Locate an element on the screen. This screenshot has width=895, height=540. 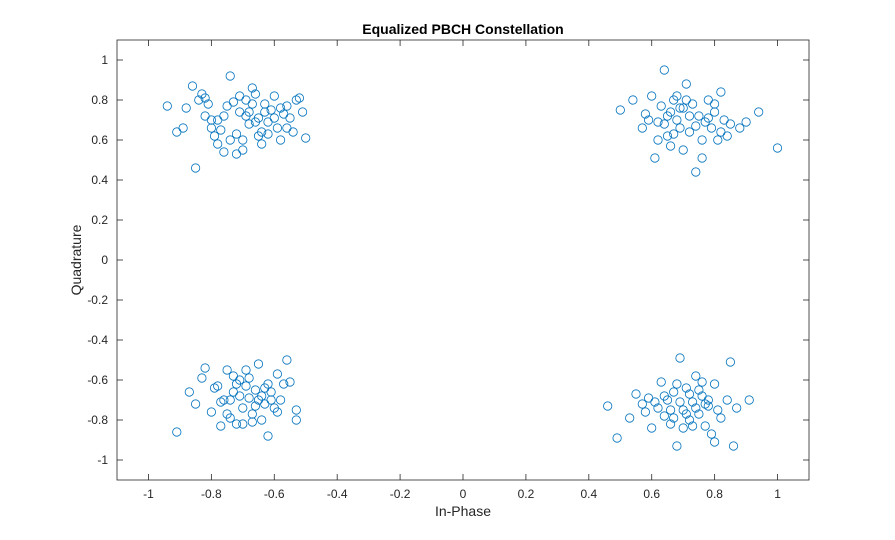
x-tick-label: 0.6 is located at coordinates (651, 494).